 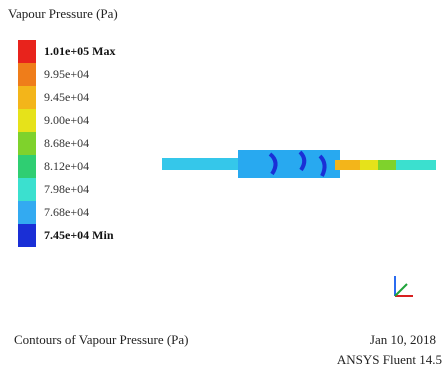 I want to click on outlet-section-high, so click(x=347, y=165).